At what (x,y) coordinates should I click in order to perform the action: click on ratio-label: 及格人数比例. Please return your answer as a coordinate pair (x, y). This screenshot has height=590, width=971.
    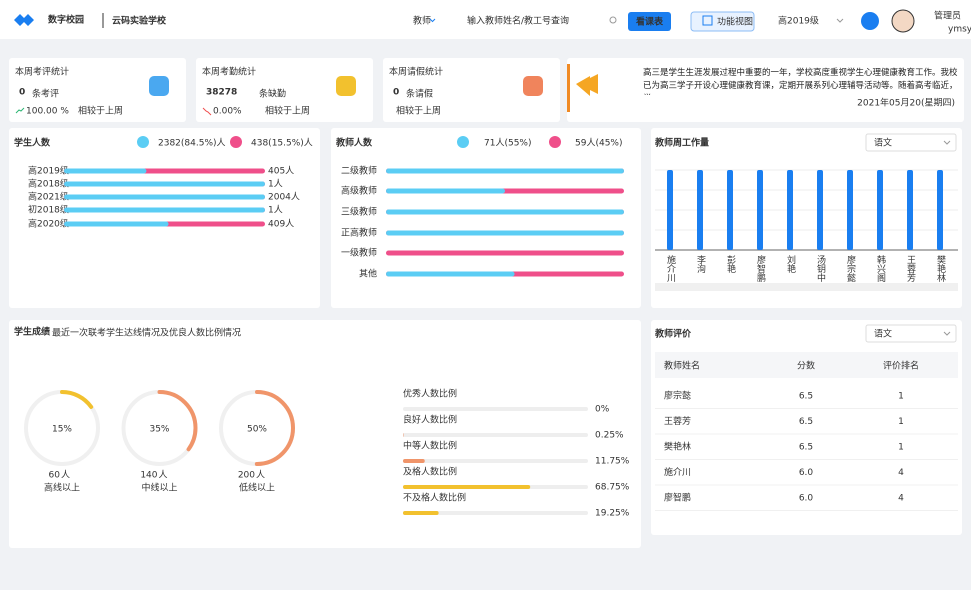
    Looking at the image, I should click on (430, 472).